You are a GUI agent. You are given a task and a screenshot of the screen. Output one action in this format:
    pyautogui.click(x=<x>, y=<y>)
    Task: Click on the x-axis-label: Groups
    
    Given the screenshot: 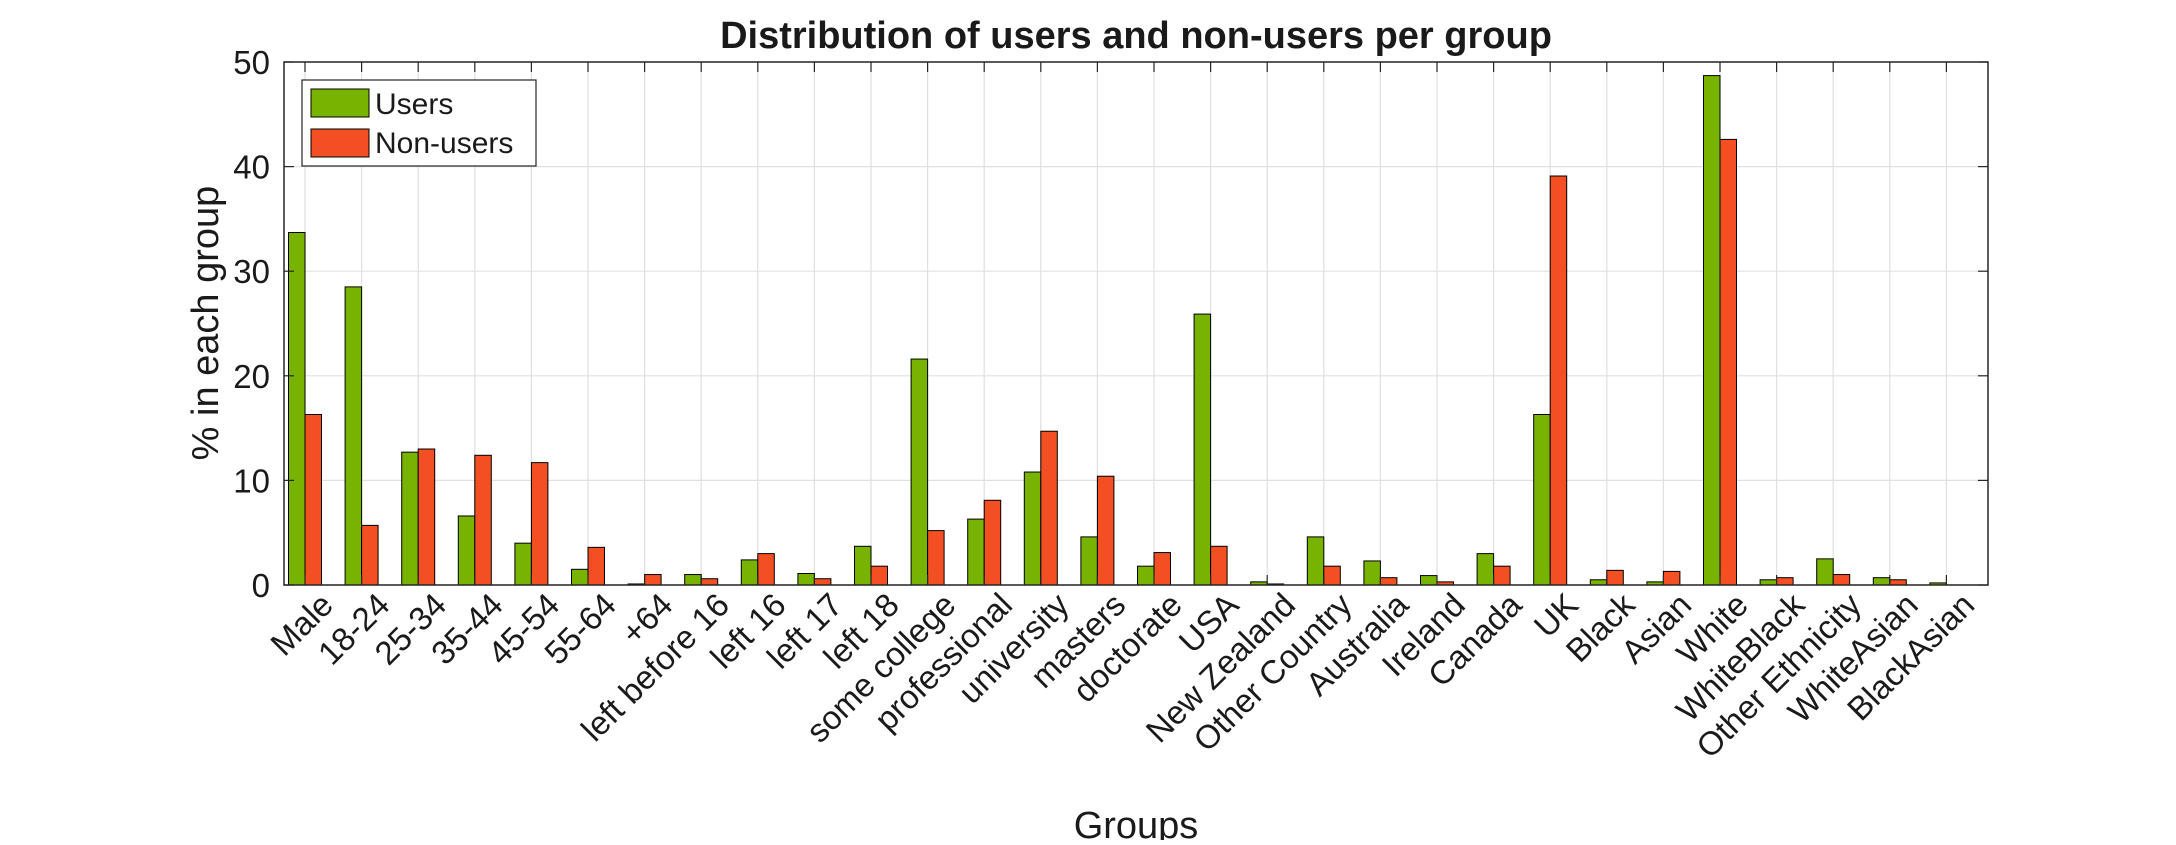 What is the action you would take?
    pyautogui.click(x=1136, y=822)
    